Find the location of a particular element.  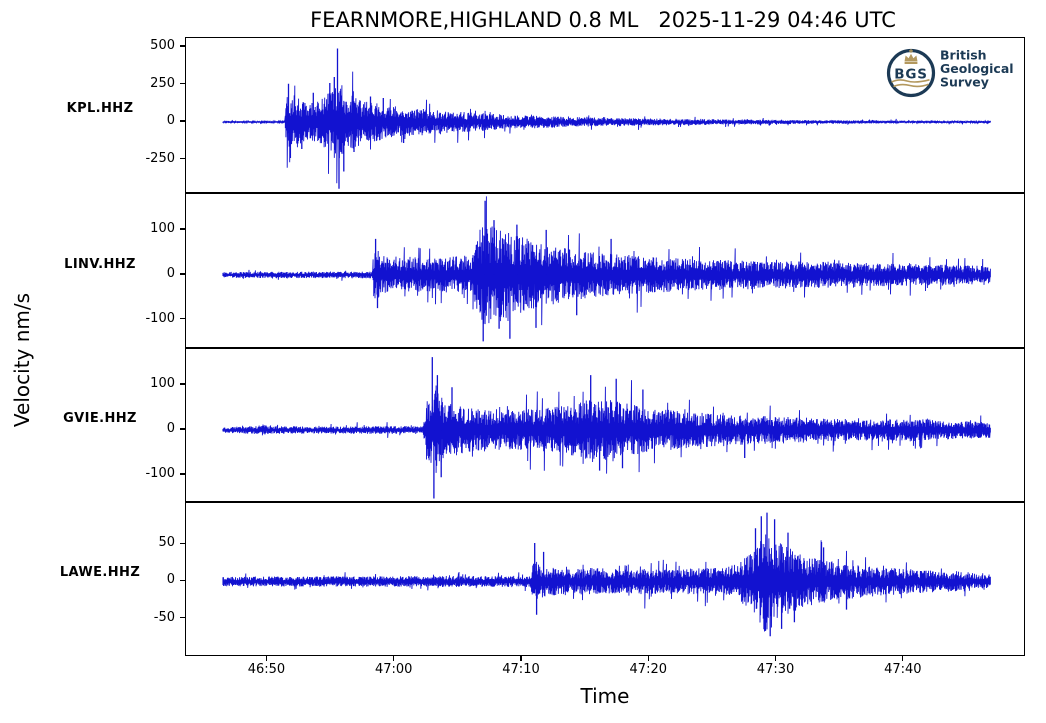

y-tick-label: 250 is located at coordinates (162, 83).